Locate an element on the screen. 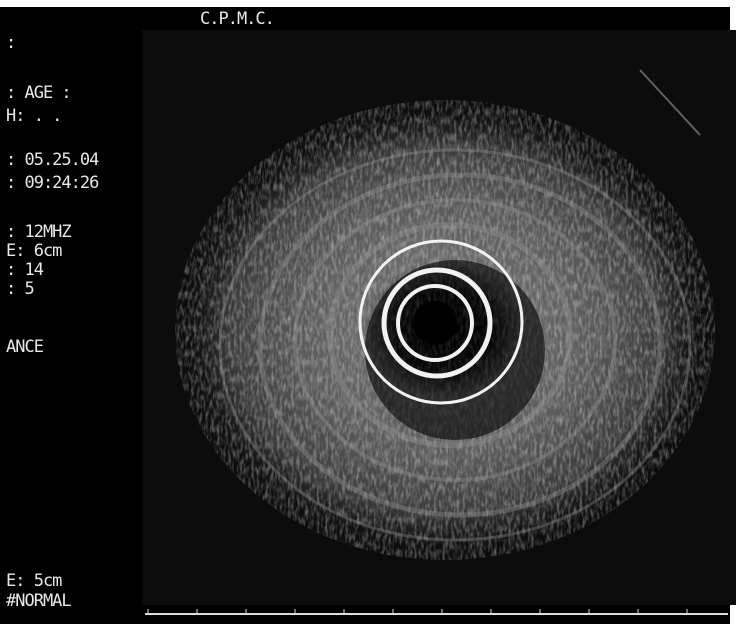  panel-line: : 05.25.04 is located at coordinates (52, 160).